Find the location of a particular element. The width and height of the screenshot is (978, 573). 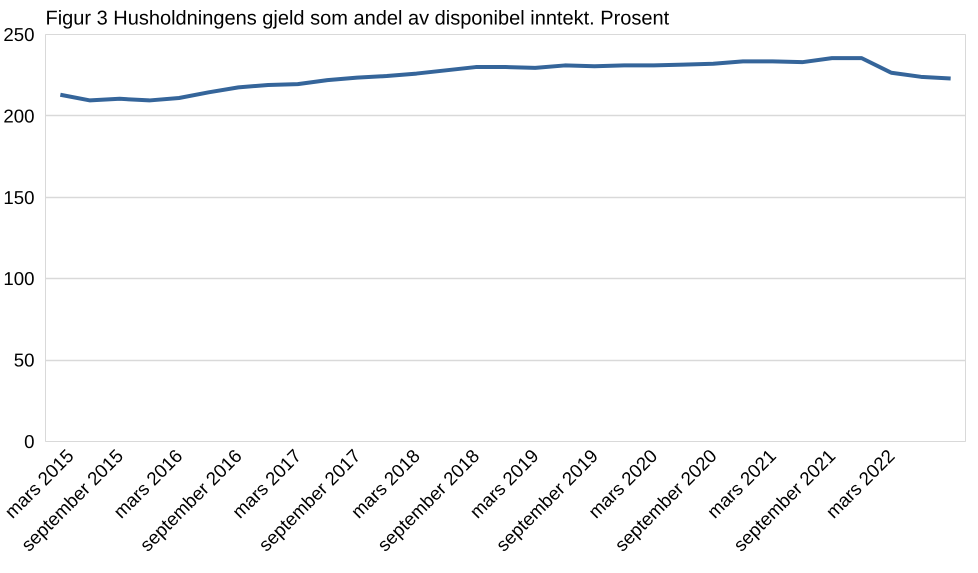

line-series is located at coordinates (505, 79).